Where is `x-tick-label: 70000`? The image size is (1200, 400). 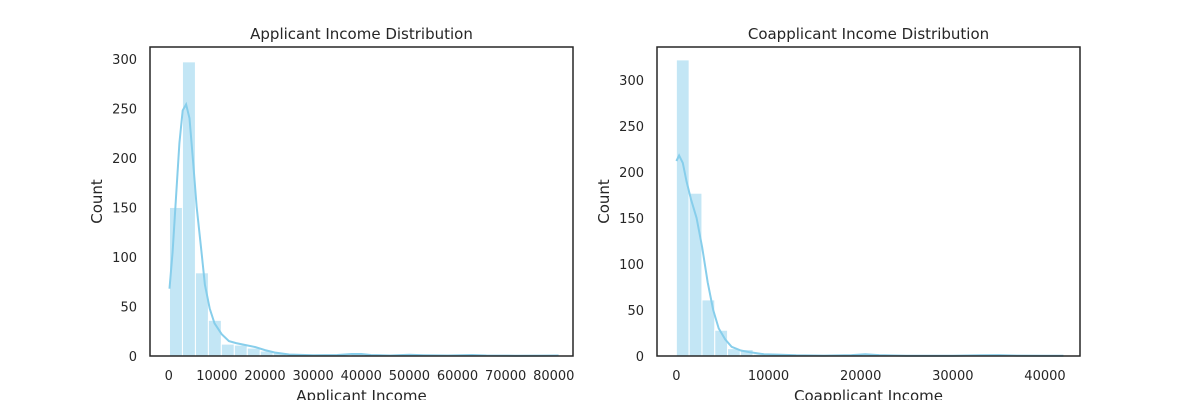
x-tick-label: 70000 is located at coordinates (505, 376).